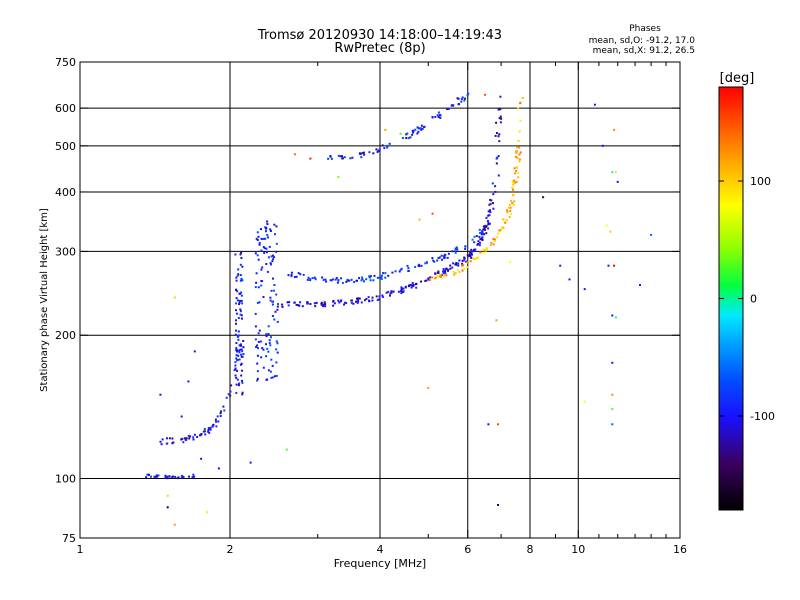 Image resolution: width=800 pixels, height=600 pixels. Describe the element at coordinates (762, 416) in the screenshot. I see `colorbar-tick-label: -100` at that location.